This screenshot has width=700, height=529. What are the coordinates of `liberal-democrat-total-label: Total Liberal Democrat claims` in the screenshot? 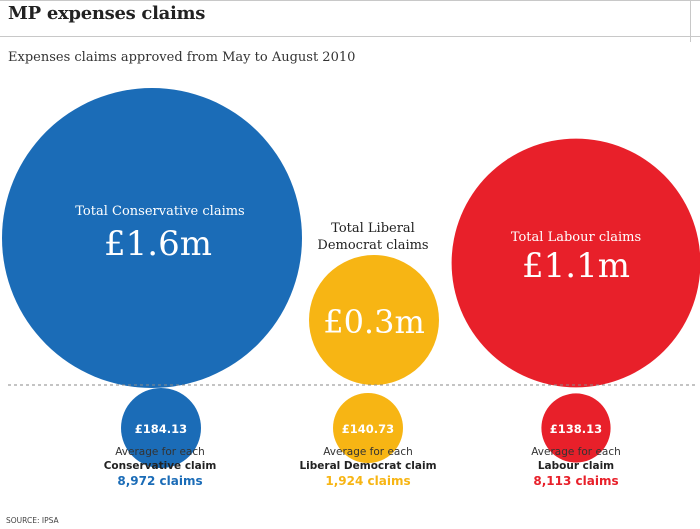 It's located at (373, 237).